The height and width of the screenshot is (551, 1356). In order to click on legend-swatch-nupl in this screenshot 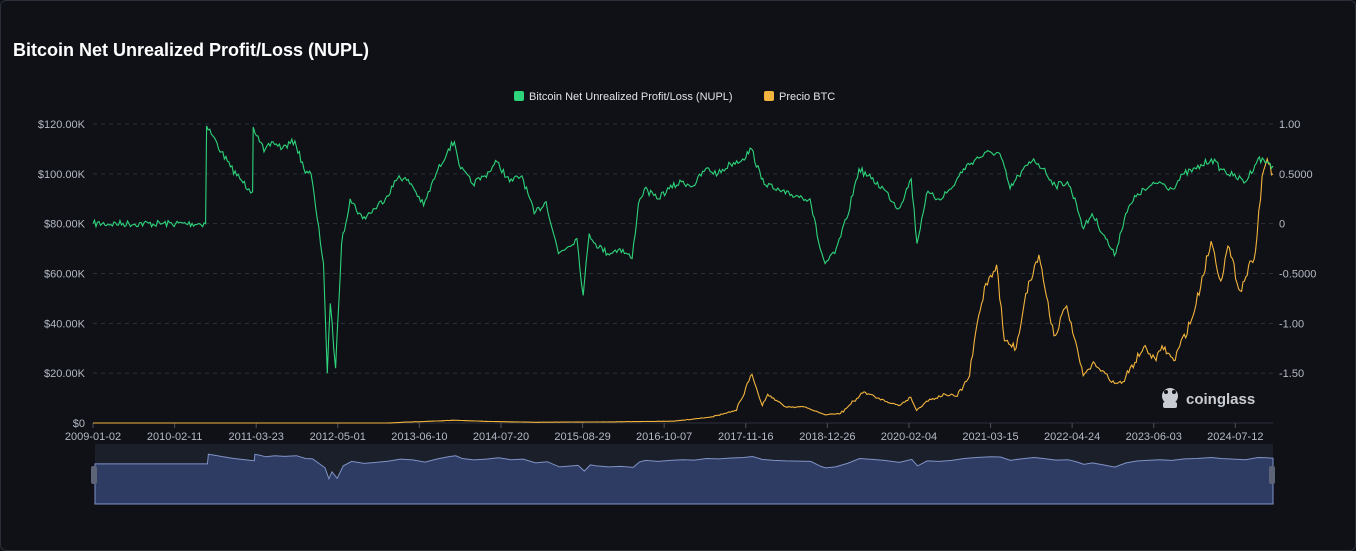, I will do `click(519, 96)`.